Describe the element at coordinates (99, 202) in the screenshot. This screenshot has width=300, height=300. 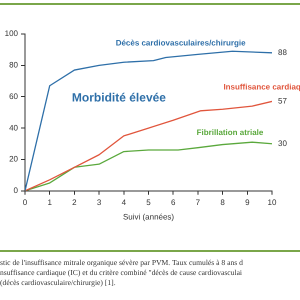
I see `x-tick-label: 3` at that location.